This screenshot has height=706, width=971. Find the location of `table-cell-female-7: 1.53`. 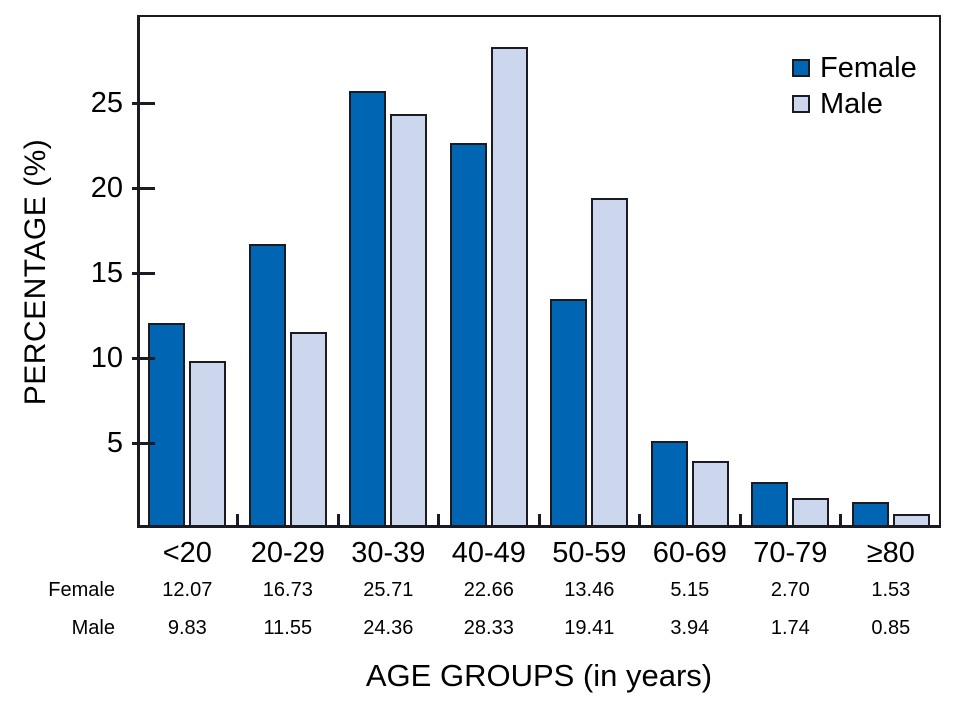

table-cell-female-7: 1.53 is located at coordinates (891, 590).